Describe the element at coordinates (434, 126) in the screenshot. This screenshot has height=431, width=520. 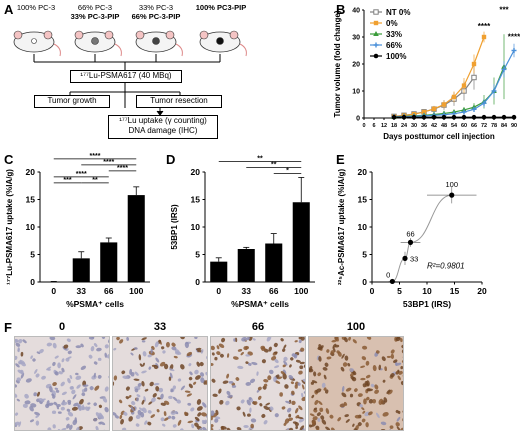
I see `x-tick-label: 42` at that location.